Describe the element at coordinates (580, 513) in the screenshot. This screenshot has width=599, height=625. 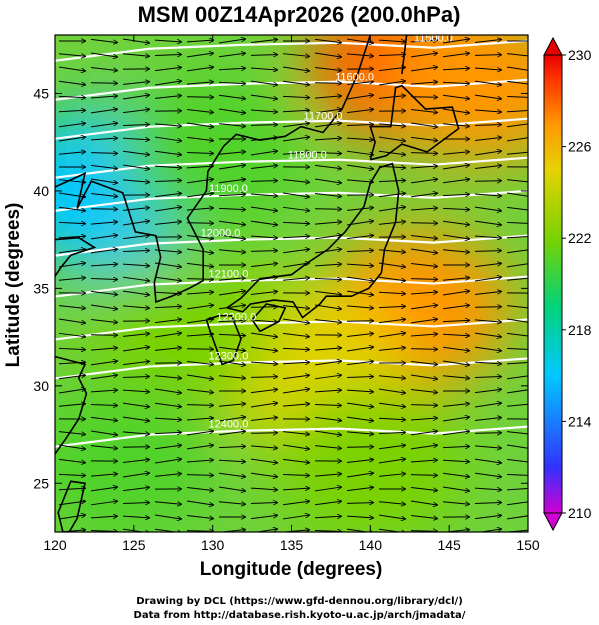
I see `colorbar-tick-label: 210` at that location.